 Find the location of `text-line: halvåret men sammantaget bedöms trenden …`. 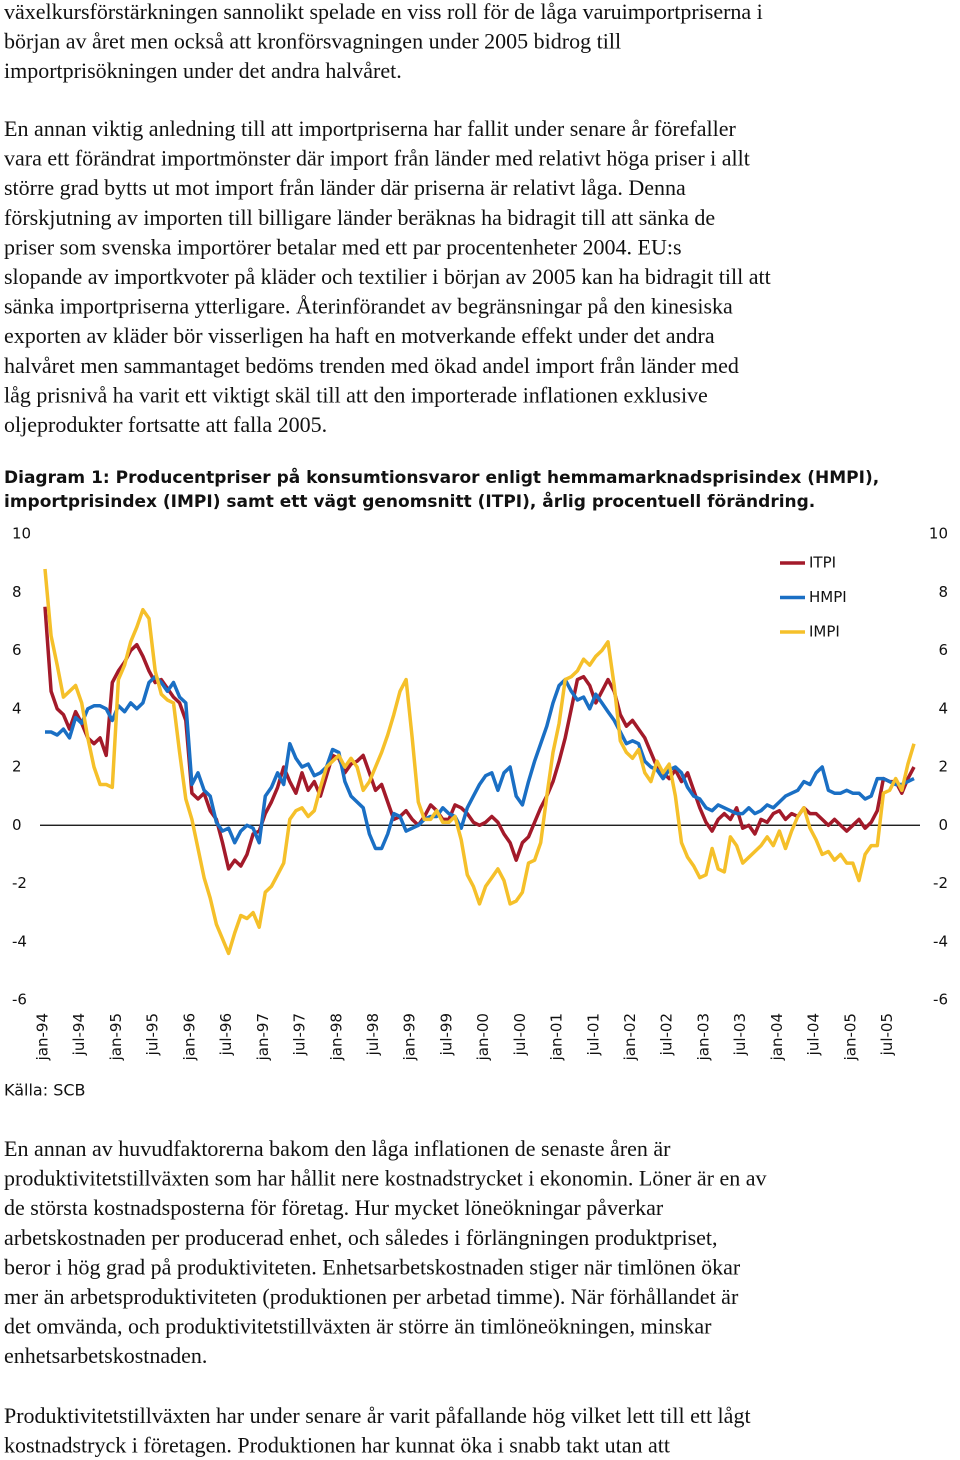

text-line: halvåret men sammantaget bedöms trenden … is located at coordinates (371, 365).